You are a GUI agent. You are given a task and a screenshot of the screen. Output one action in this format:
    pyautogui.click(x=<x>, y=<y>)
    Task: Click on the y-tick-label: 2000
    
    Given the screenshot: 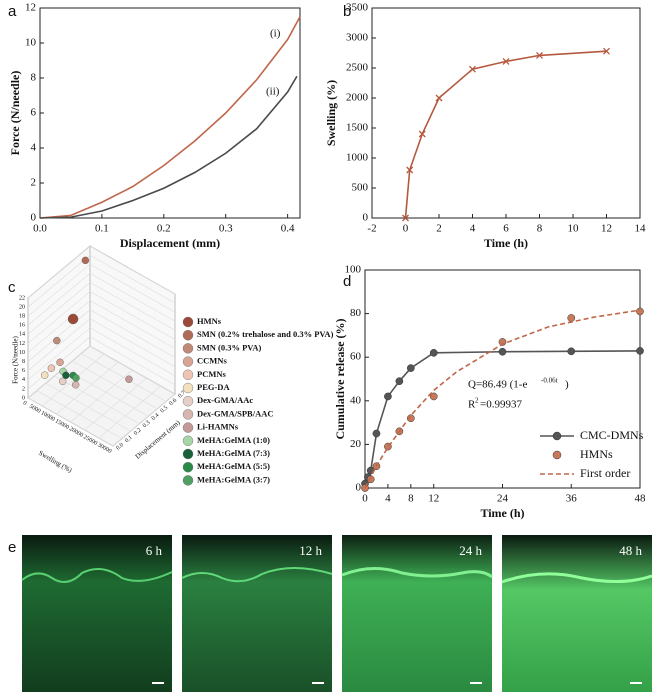 What is the action you would take?
    pyautogui.click(x=357, y=98)
    